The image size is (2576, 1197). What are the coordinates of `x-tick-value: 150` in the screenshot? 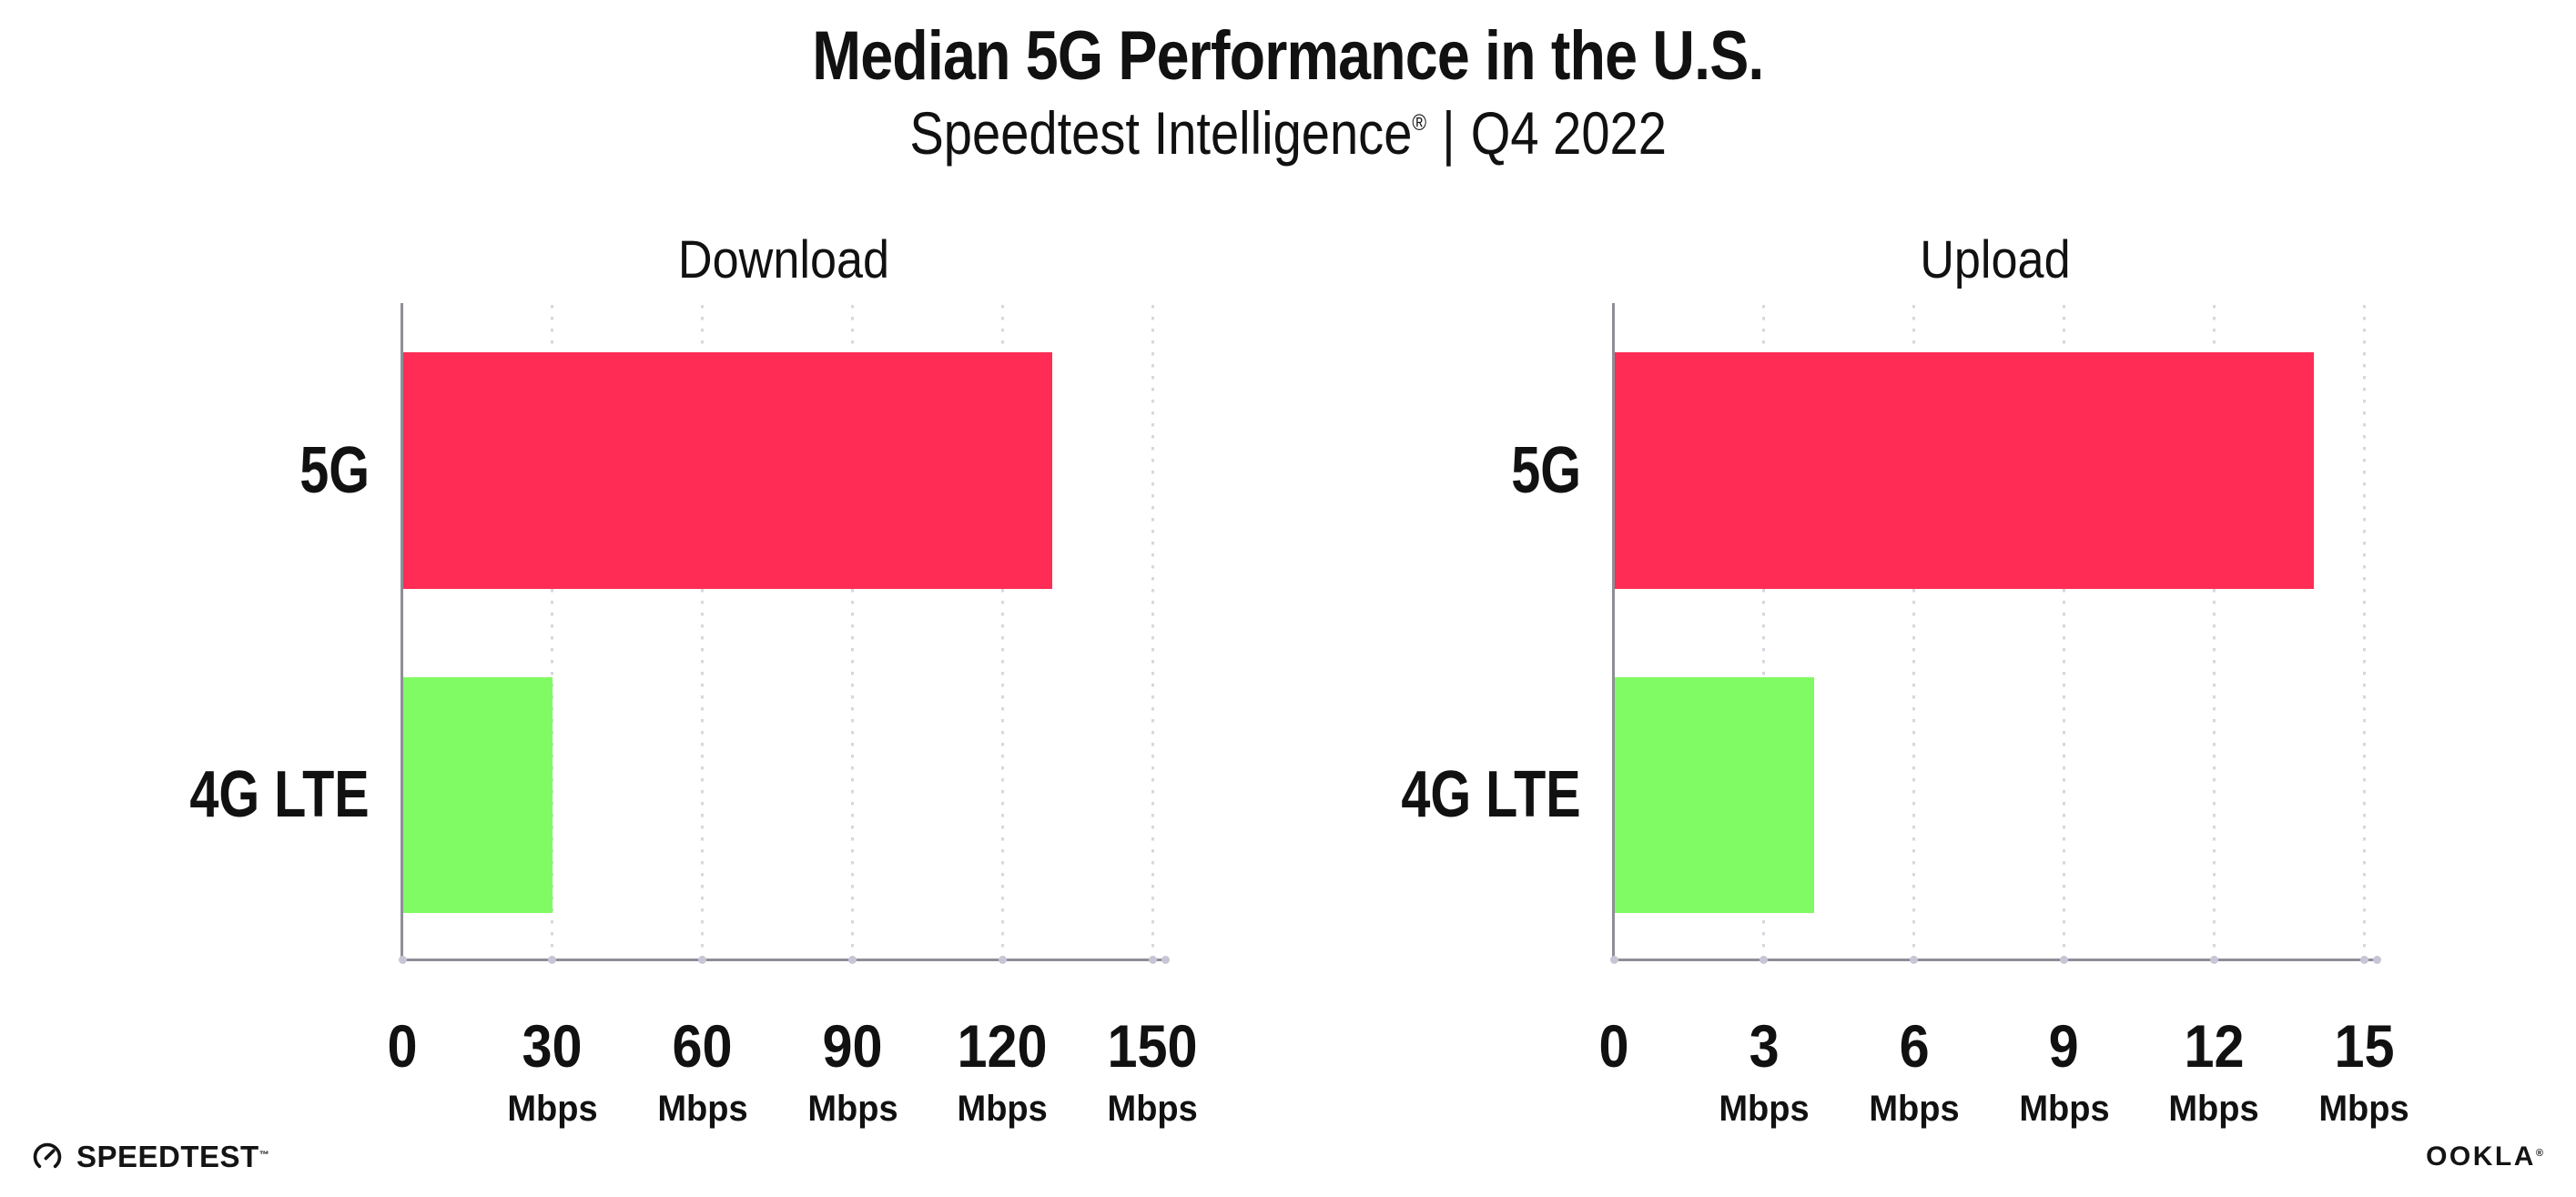 It's located at (1152, 1046).